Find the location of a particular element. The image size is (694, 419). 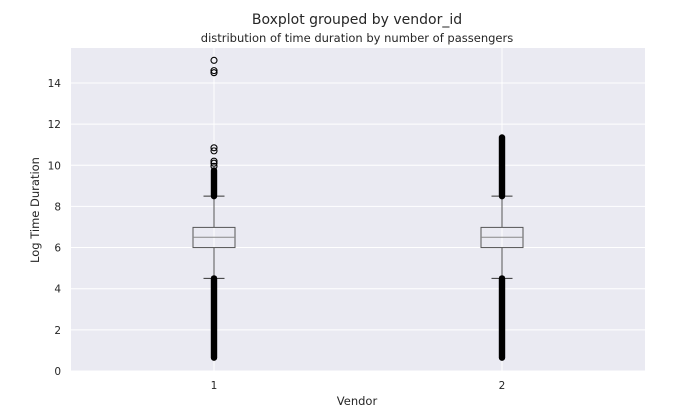

y-axis-label: Log Time Duration is located at coordinates (35, 210).